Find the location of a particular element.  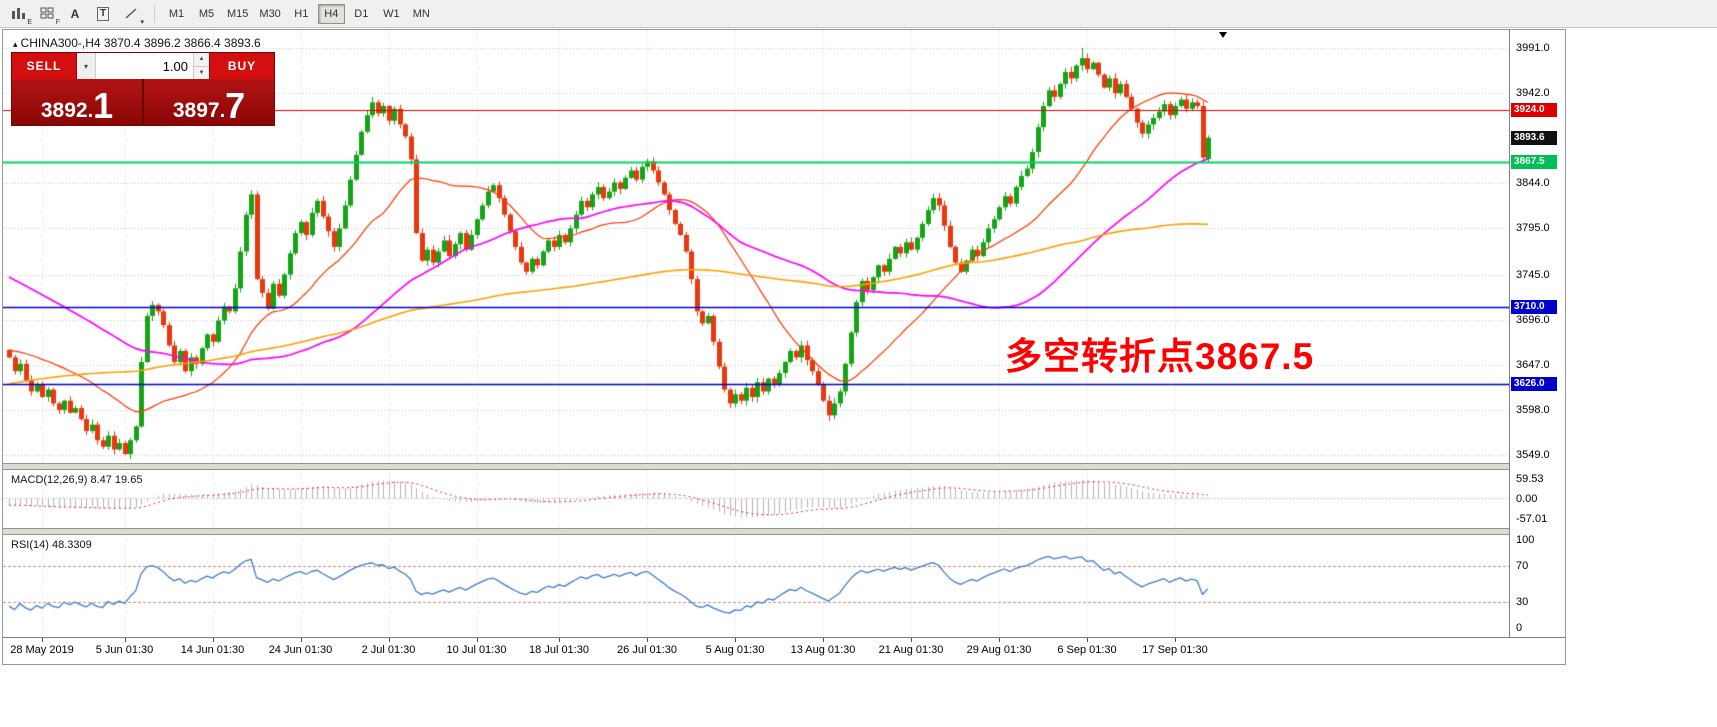

sell-button: SELL is located at coordinates (44, 66).